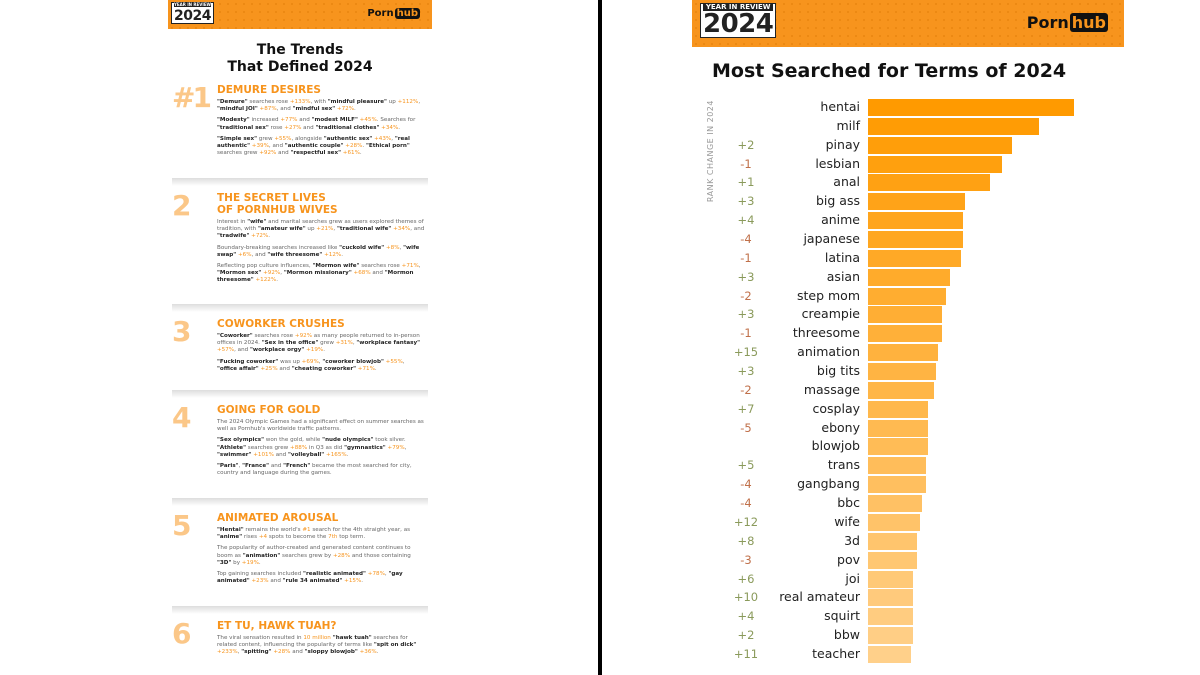  What do you see at coordinates (908, 352) in the screenshot?
I see `chart-row: +15 animation` at bounding box center [908, 352].